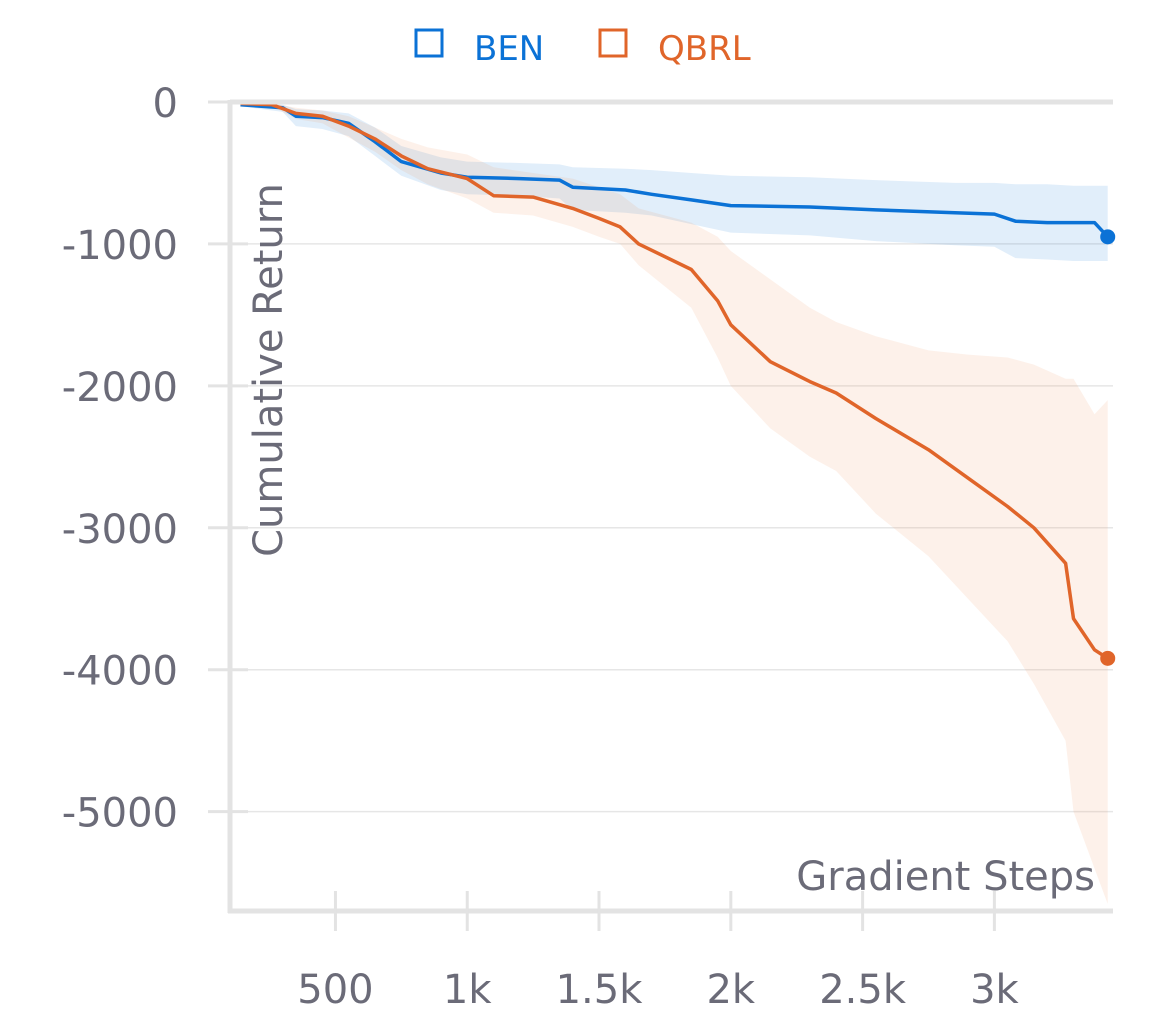 The height and width of the screenshot is (1036, 1163). I want to click on y-tick-label: 0, so click(165, 104).